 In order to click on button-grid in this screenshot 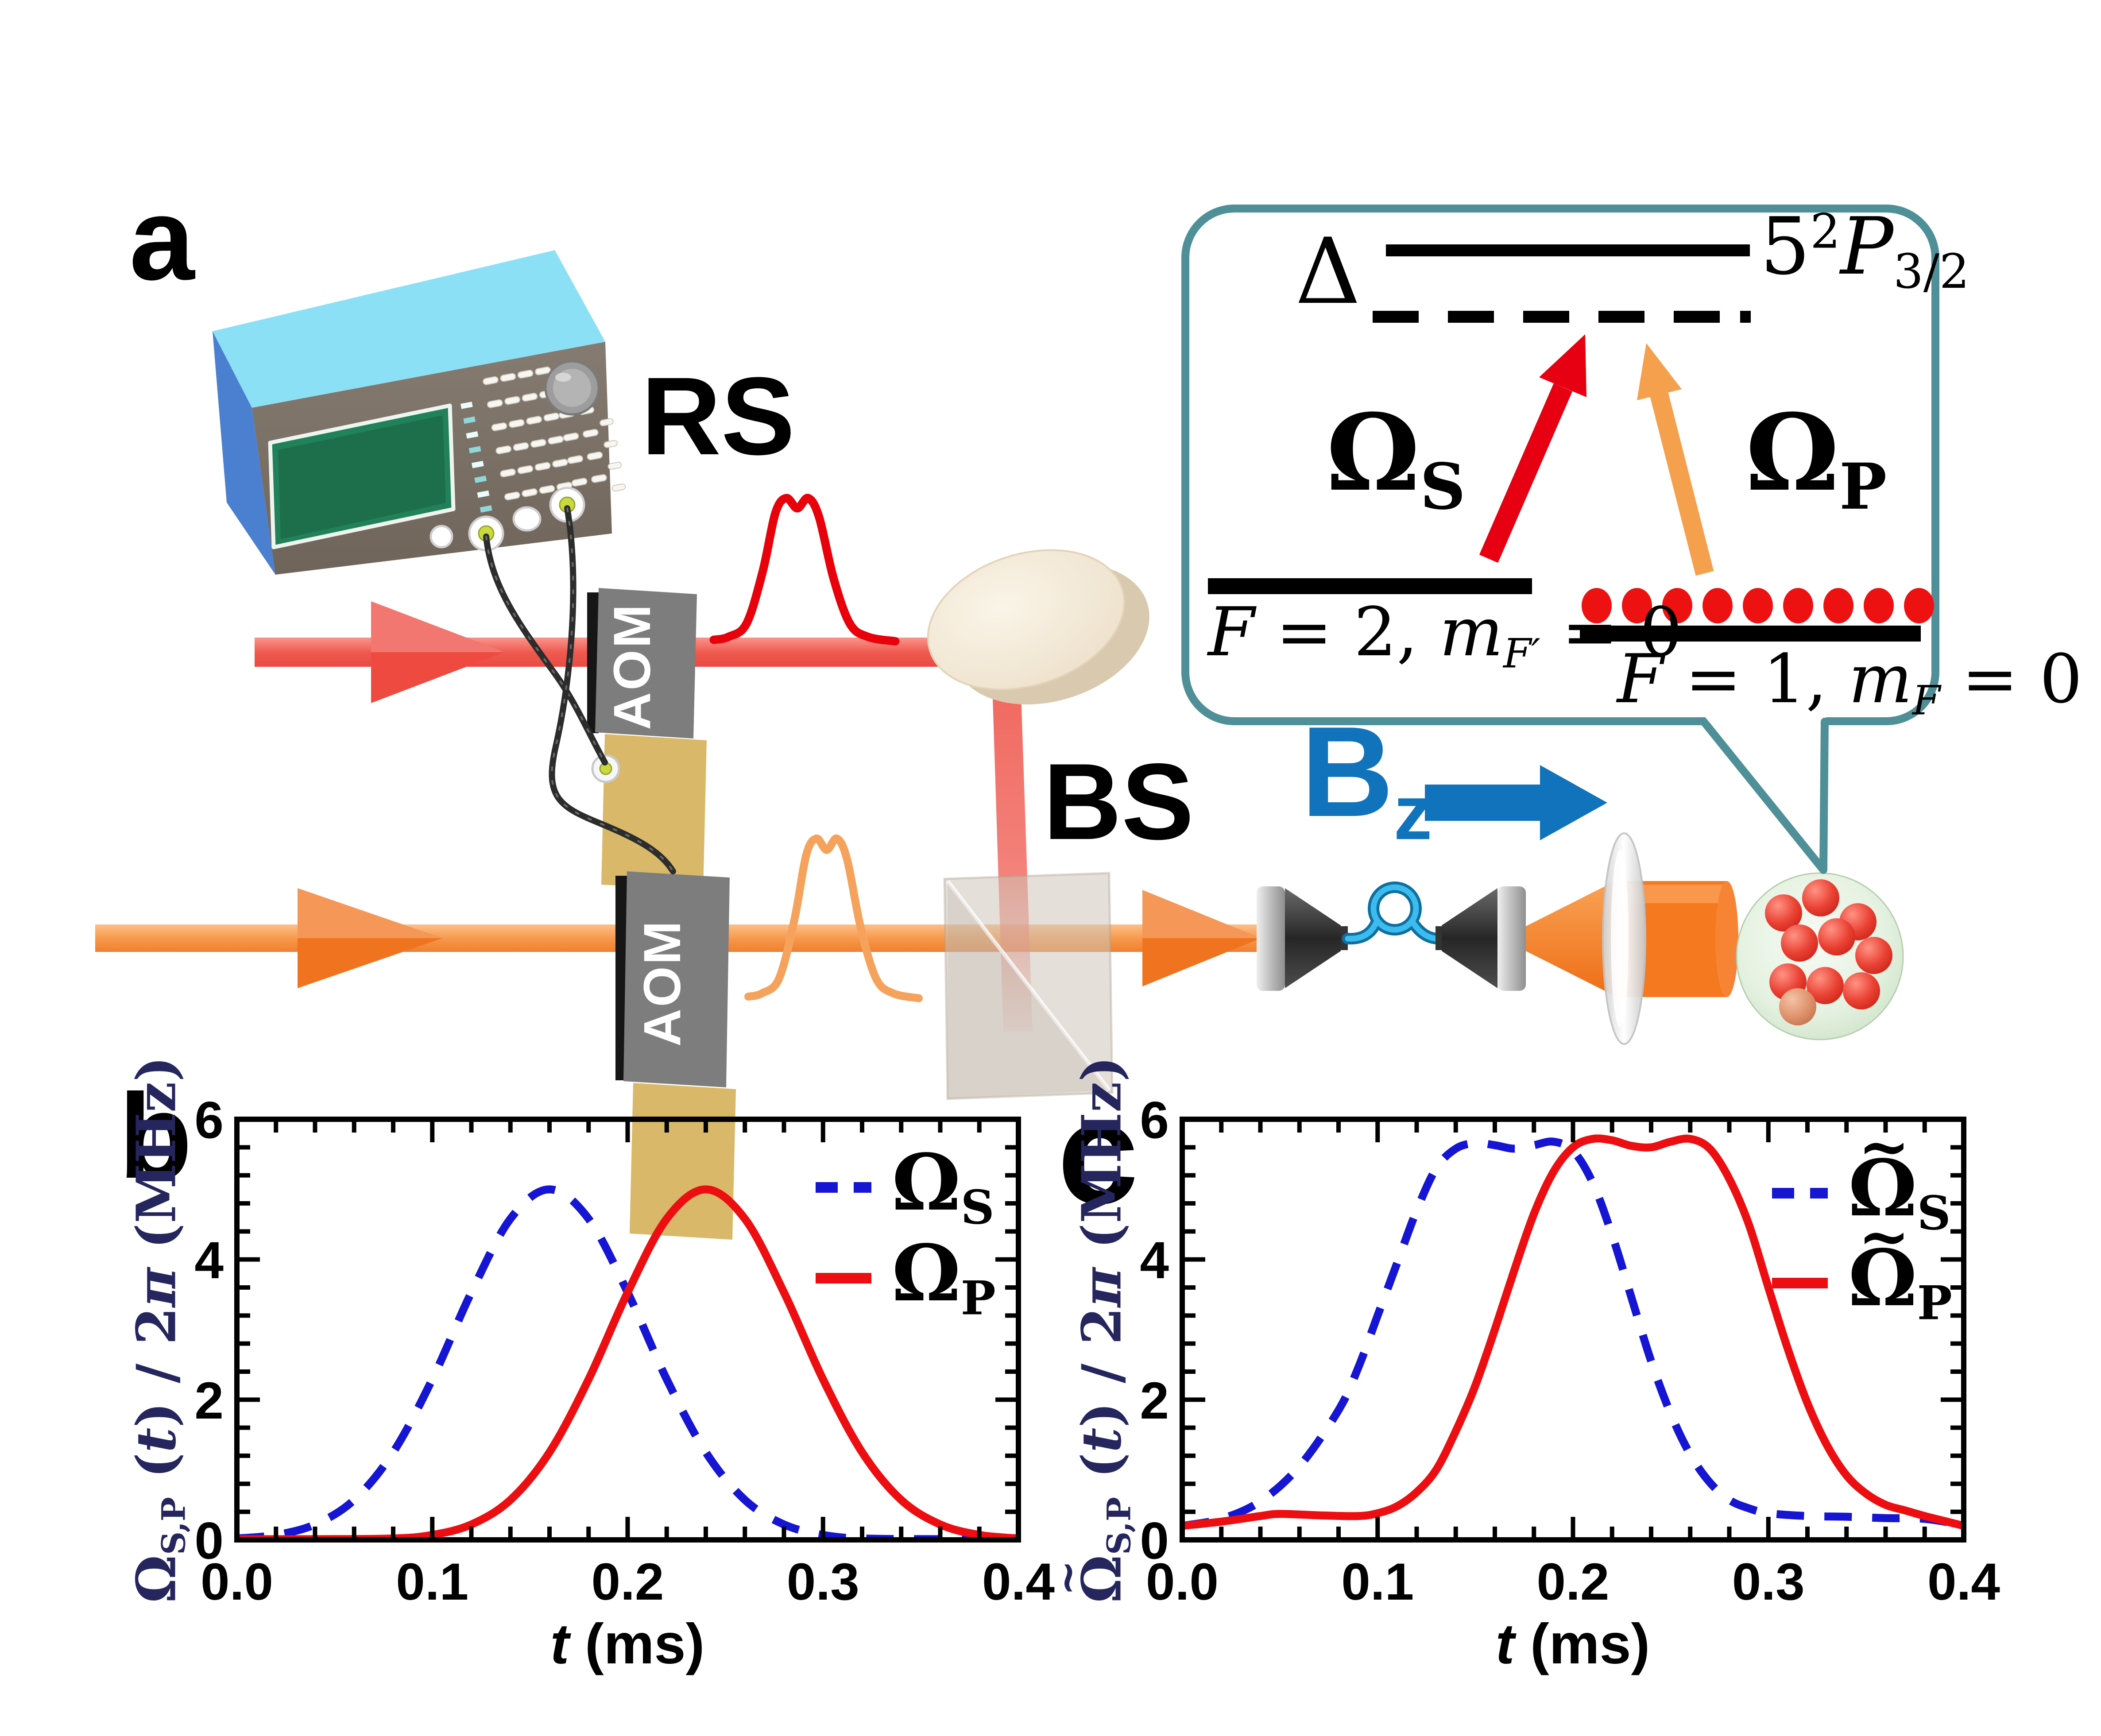, I will do `click(555, 433)`.